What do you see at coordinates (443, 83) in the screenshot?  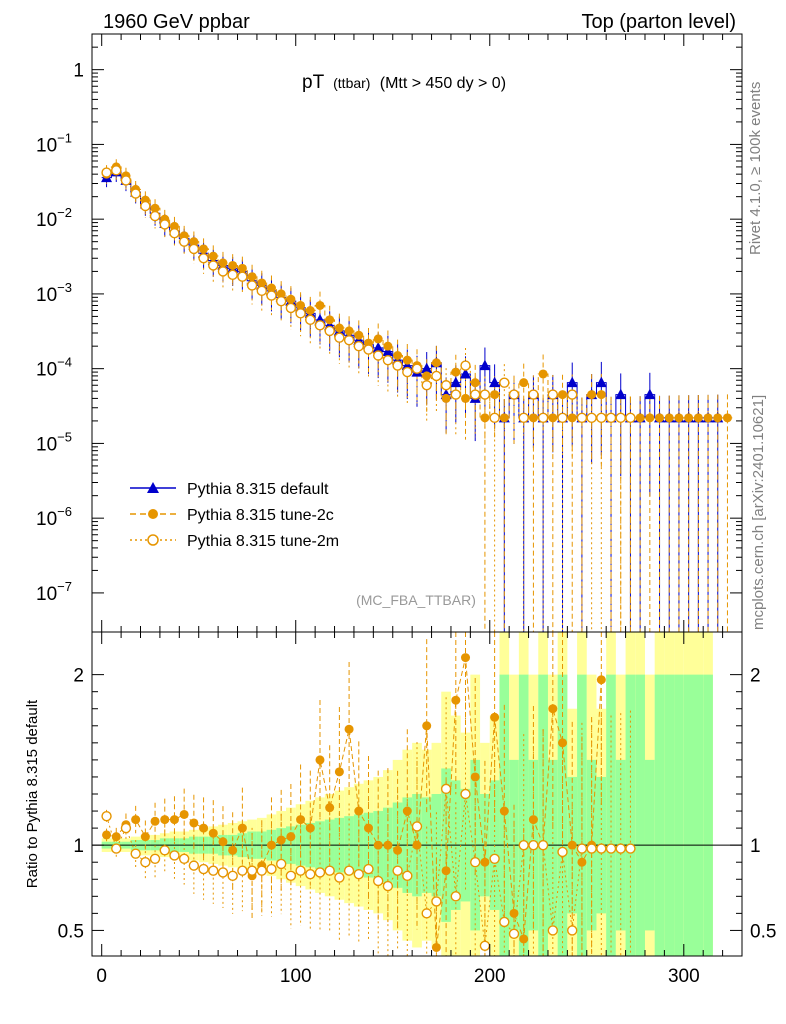 I see `plot-title-cut: (Mtt > 450 dy > 0)` at bounding box center [443, 83].